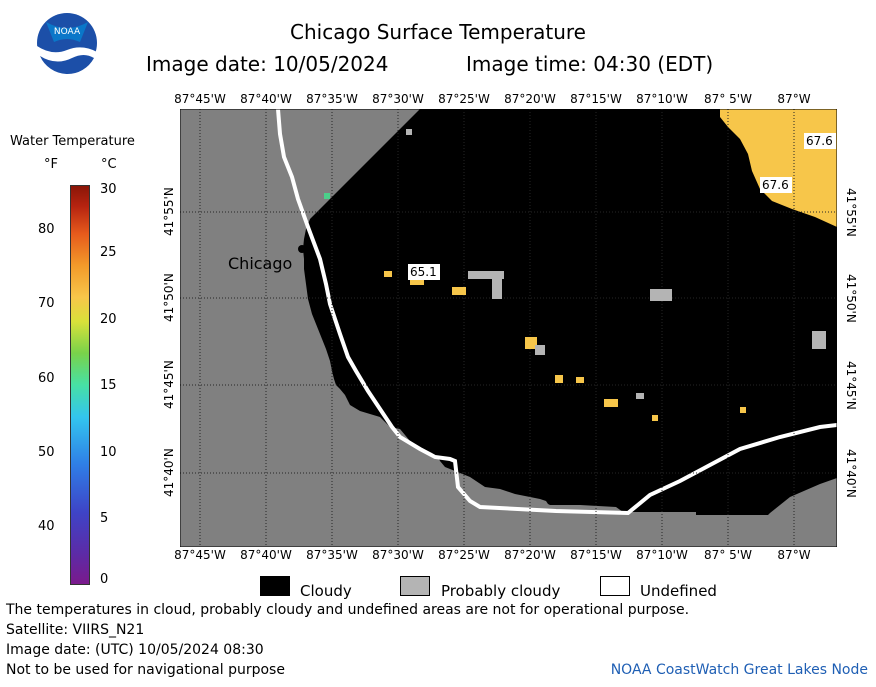  Describe the element at coordinates (501, 591) in the screenshot. I see `legend-probably-cloudy: Probably cloudy` at that location.